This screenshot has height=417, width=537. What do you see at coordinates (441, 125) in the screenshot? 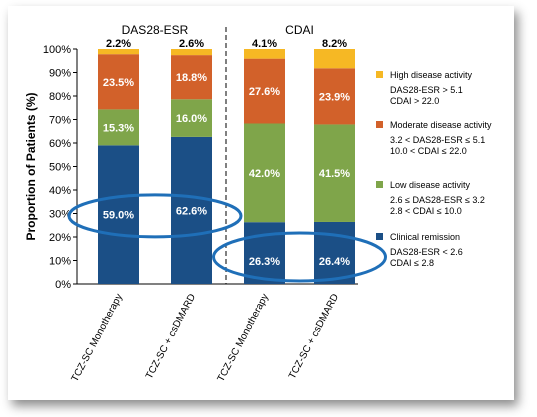
I see `legend-label: Moderate disease activity` at bounding box center [441, 125].